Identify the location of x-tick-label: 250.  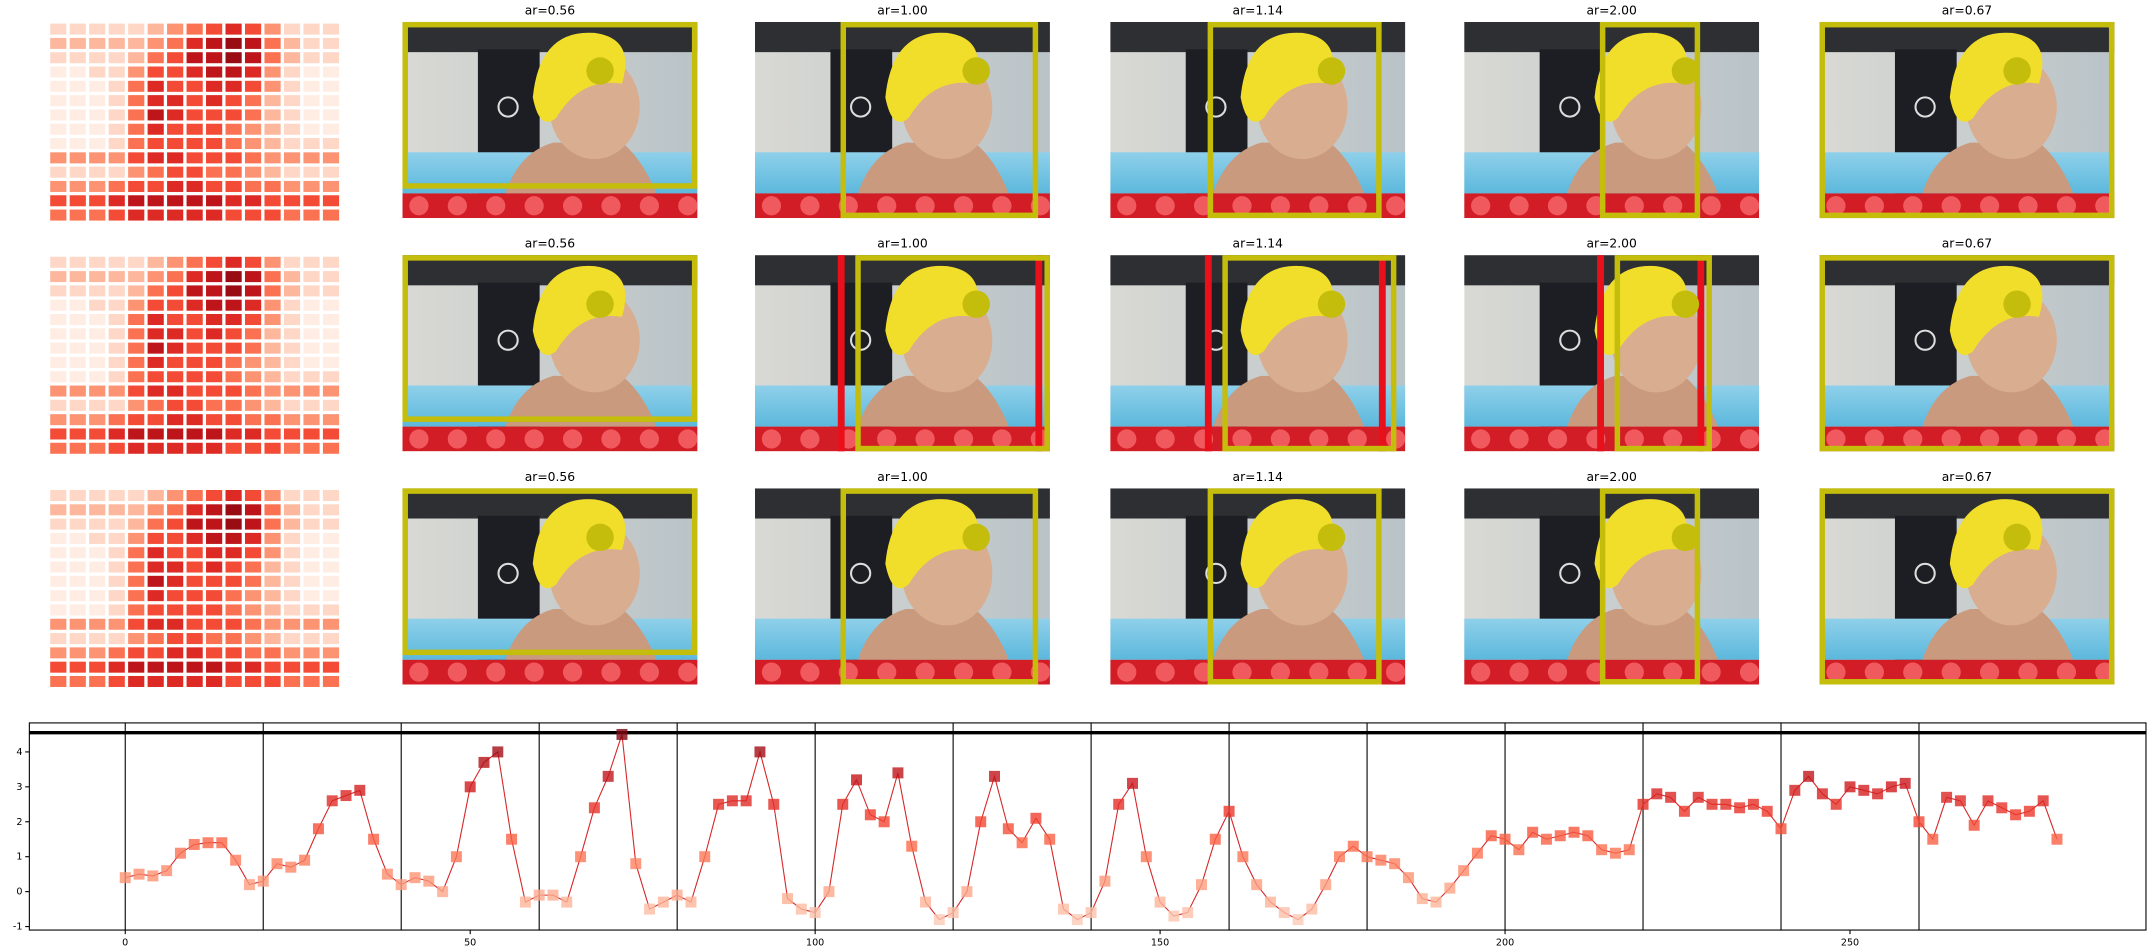
(1850, 942).